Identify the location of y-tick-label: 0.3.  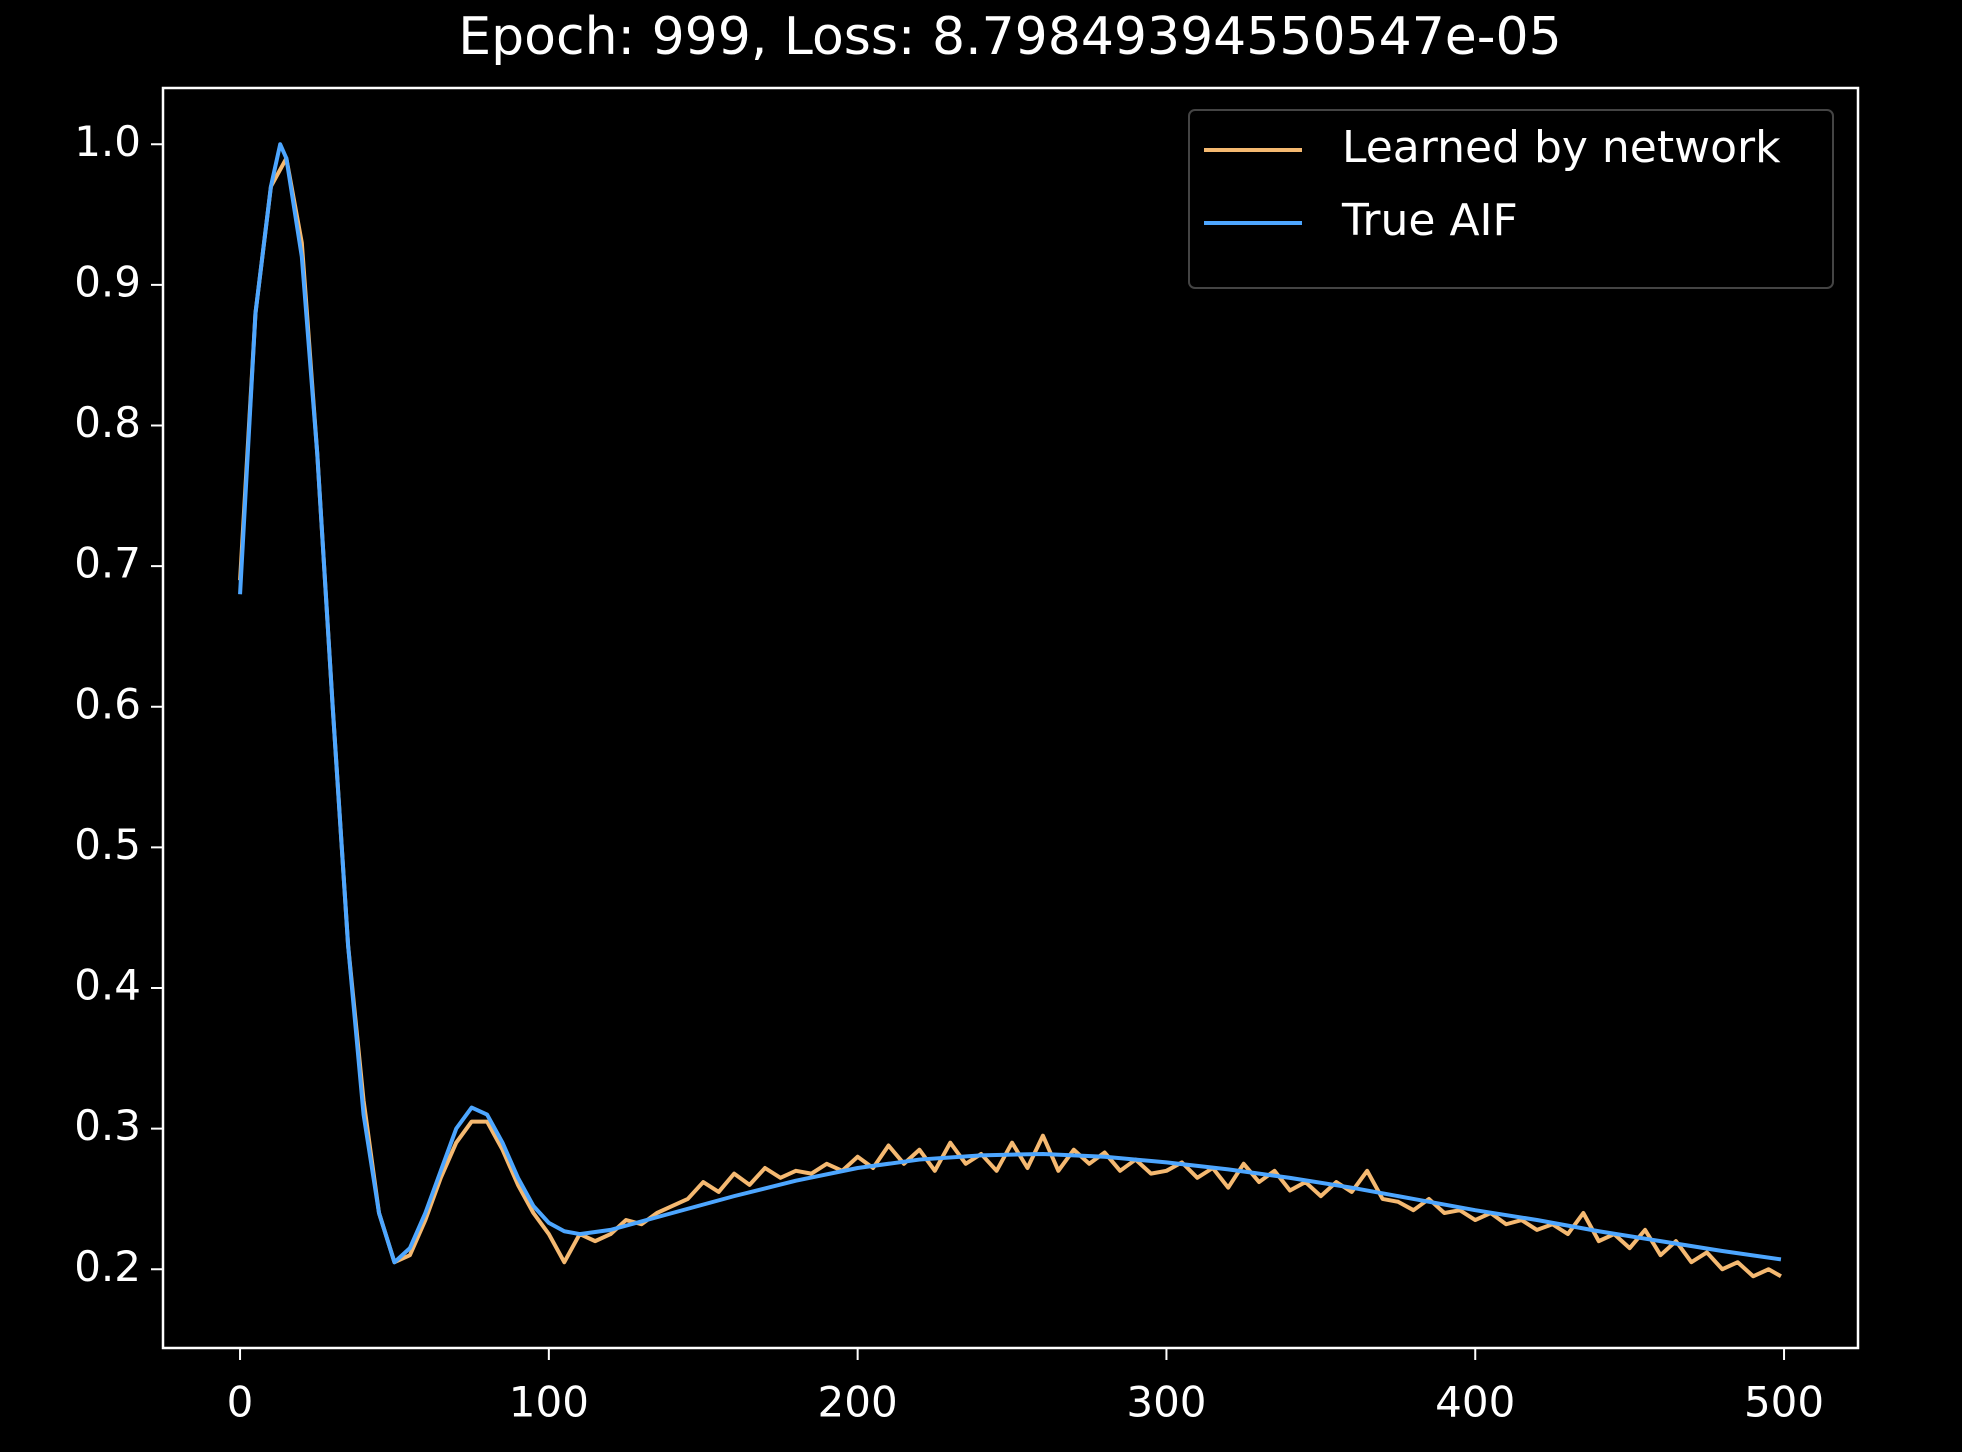
(107, 1125).